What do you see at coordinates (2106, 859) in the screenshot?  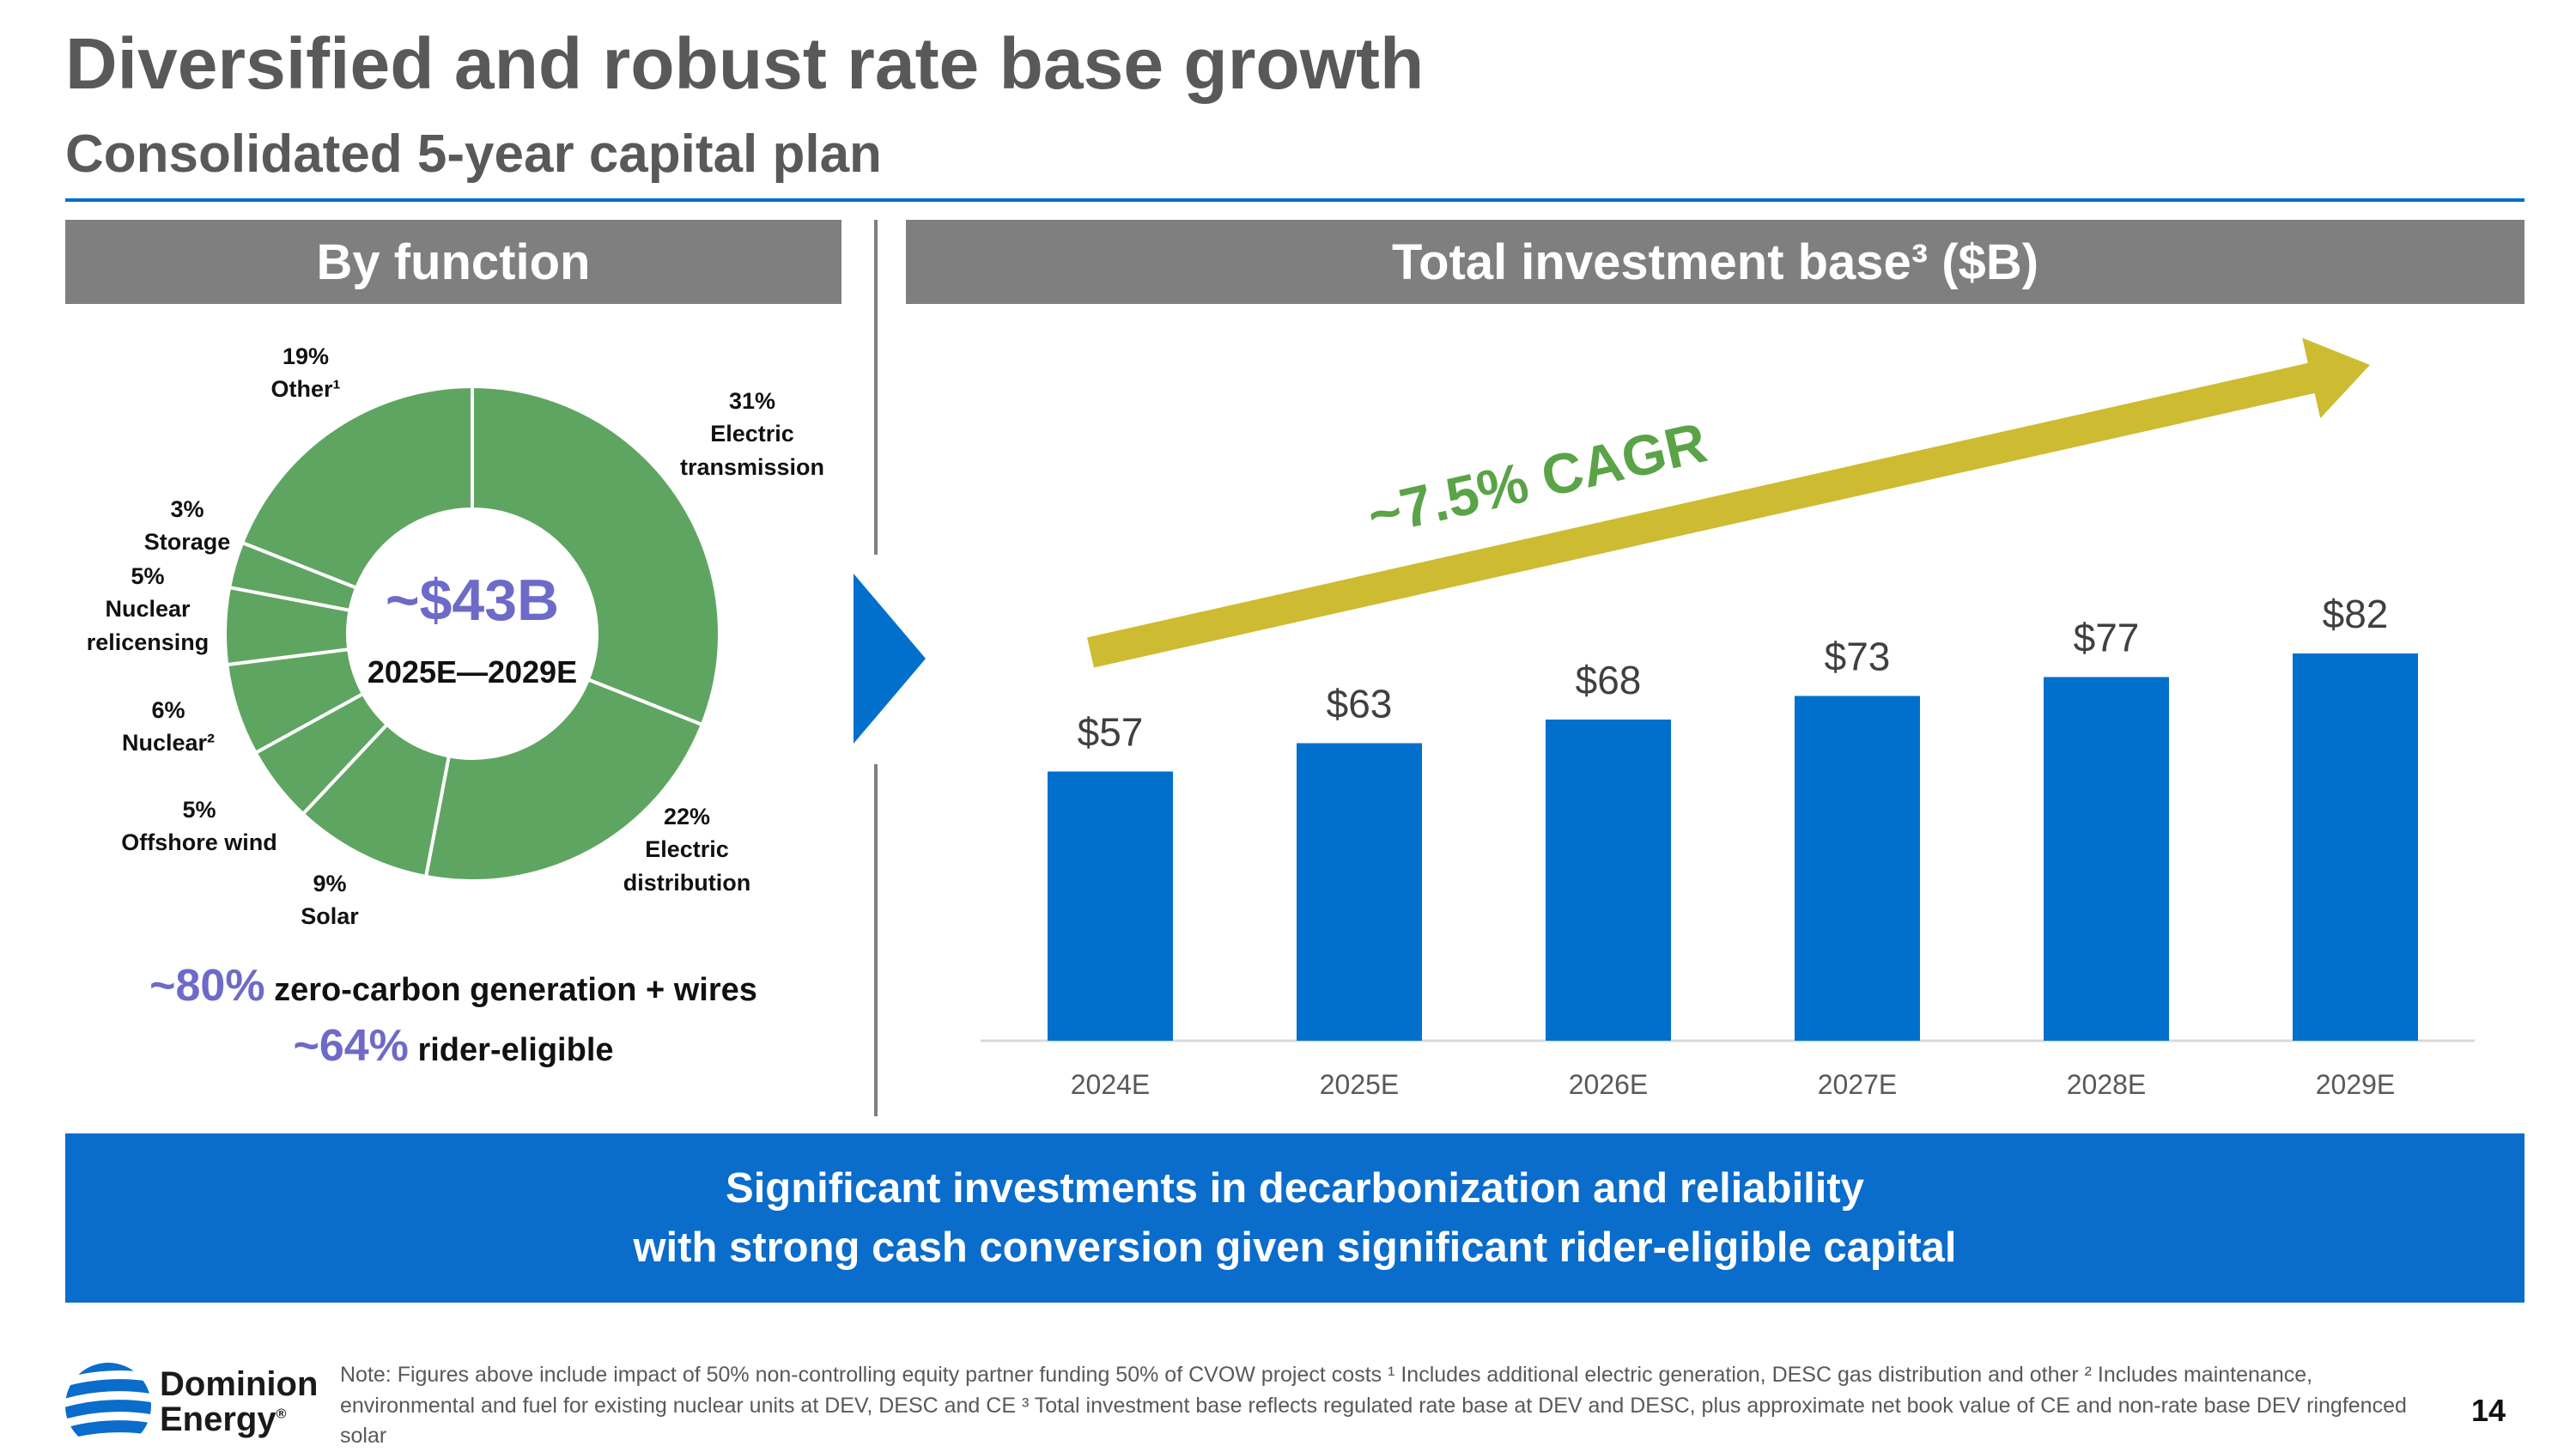 I see `bar-2028E` at bounding box center [2106, 859].